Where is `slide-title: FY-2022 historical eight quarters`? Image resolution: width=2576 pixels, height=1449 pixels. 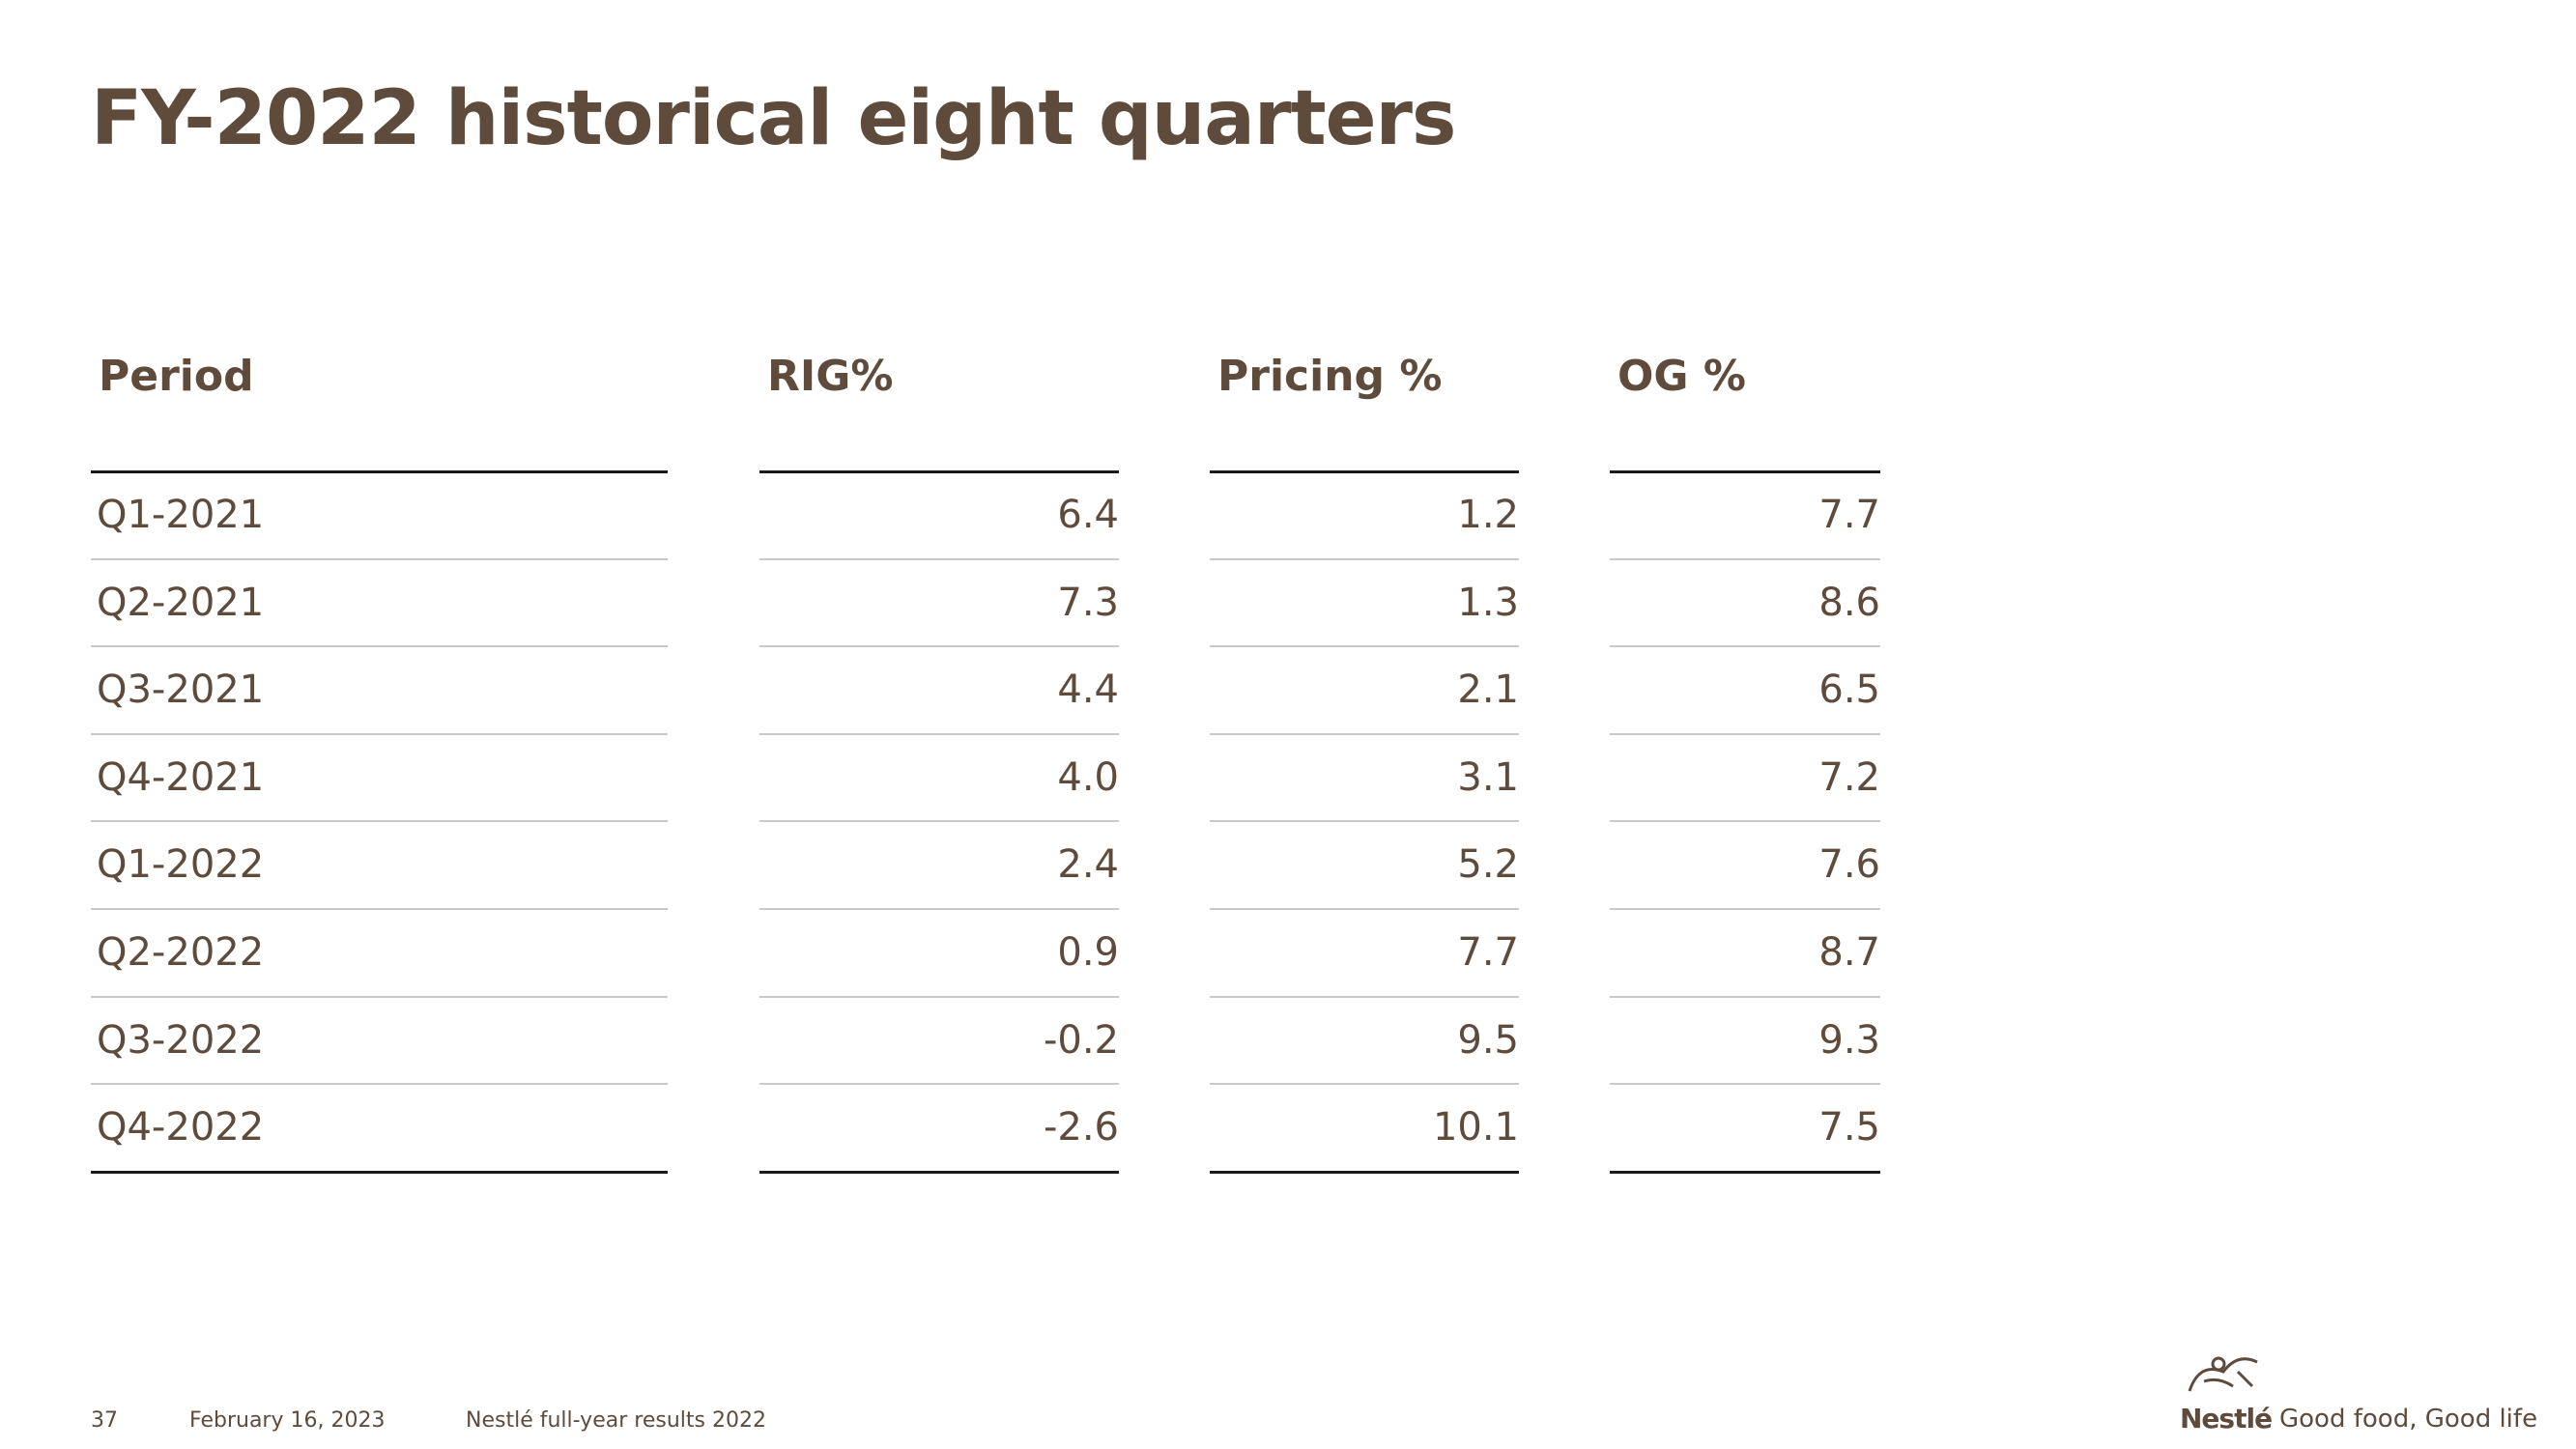
slide-title: FY-2022 historical eight quarters is located at coordinates (774, 118).